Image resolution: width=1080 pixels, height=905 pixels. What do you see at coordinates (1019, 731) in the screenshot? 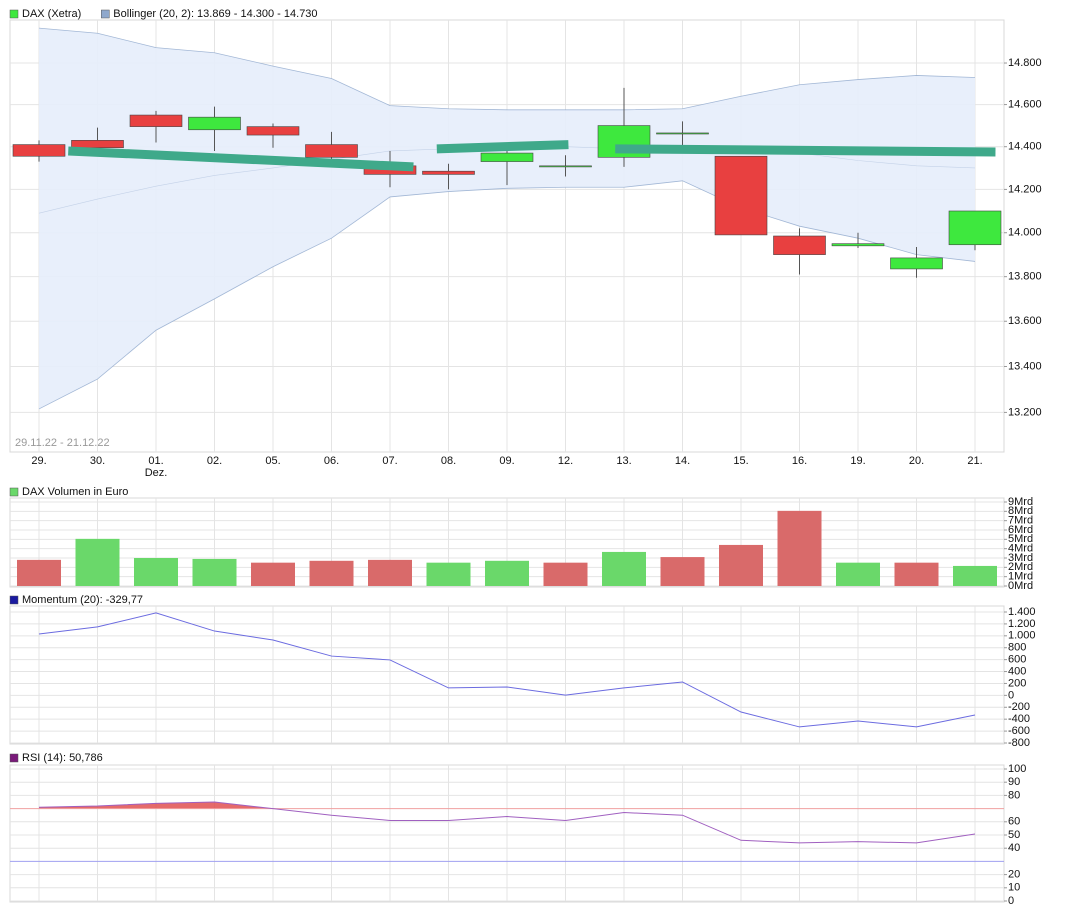
I see `y-tick-label: -600` at bounding box center [1019, 731].